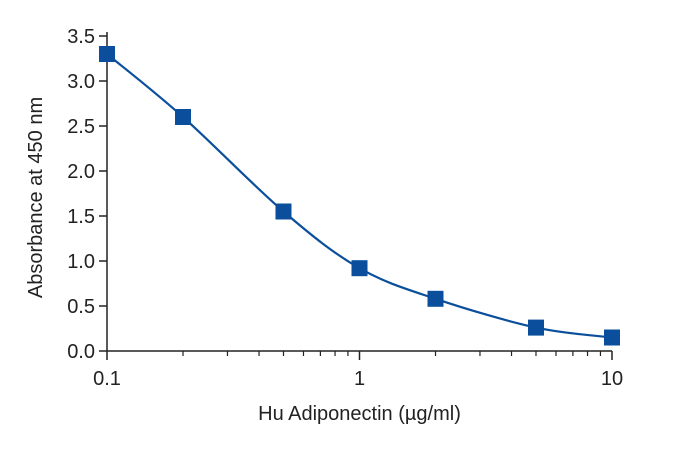  I want to click on x-axis-title: Hu Adiponectin (µg/ml), so click(359, 414).